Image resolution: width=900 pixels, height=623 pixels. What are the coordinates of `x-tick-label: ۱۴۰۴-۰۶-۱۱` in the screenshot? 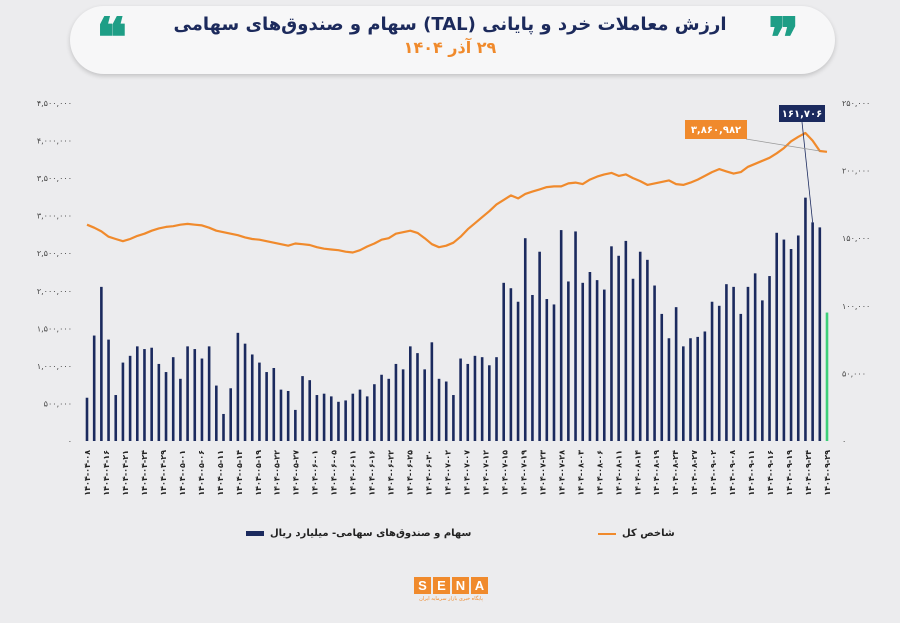 It's located at (353, 473).